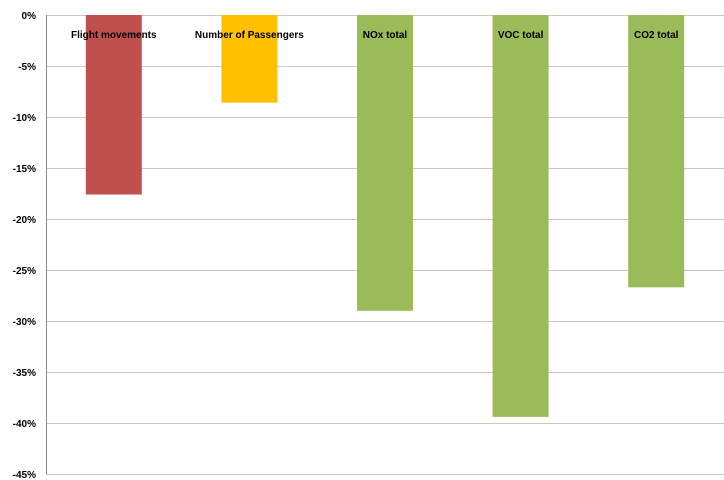 The height and width of the screenshot is (480, 724). What do you see at coordinates (24, 475) in the screenshot?
I see `y-tick-label: -45%` at bounding box center [24, 475].